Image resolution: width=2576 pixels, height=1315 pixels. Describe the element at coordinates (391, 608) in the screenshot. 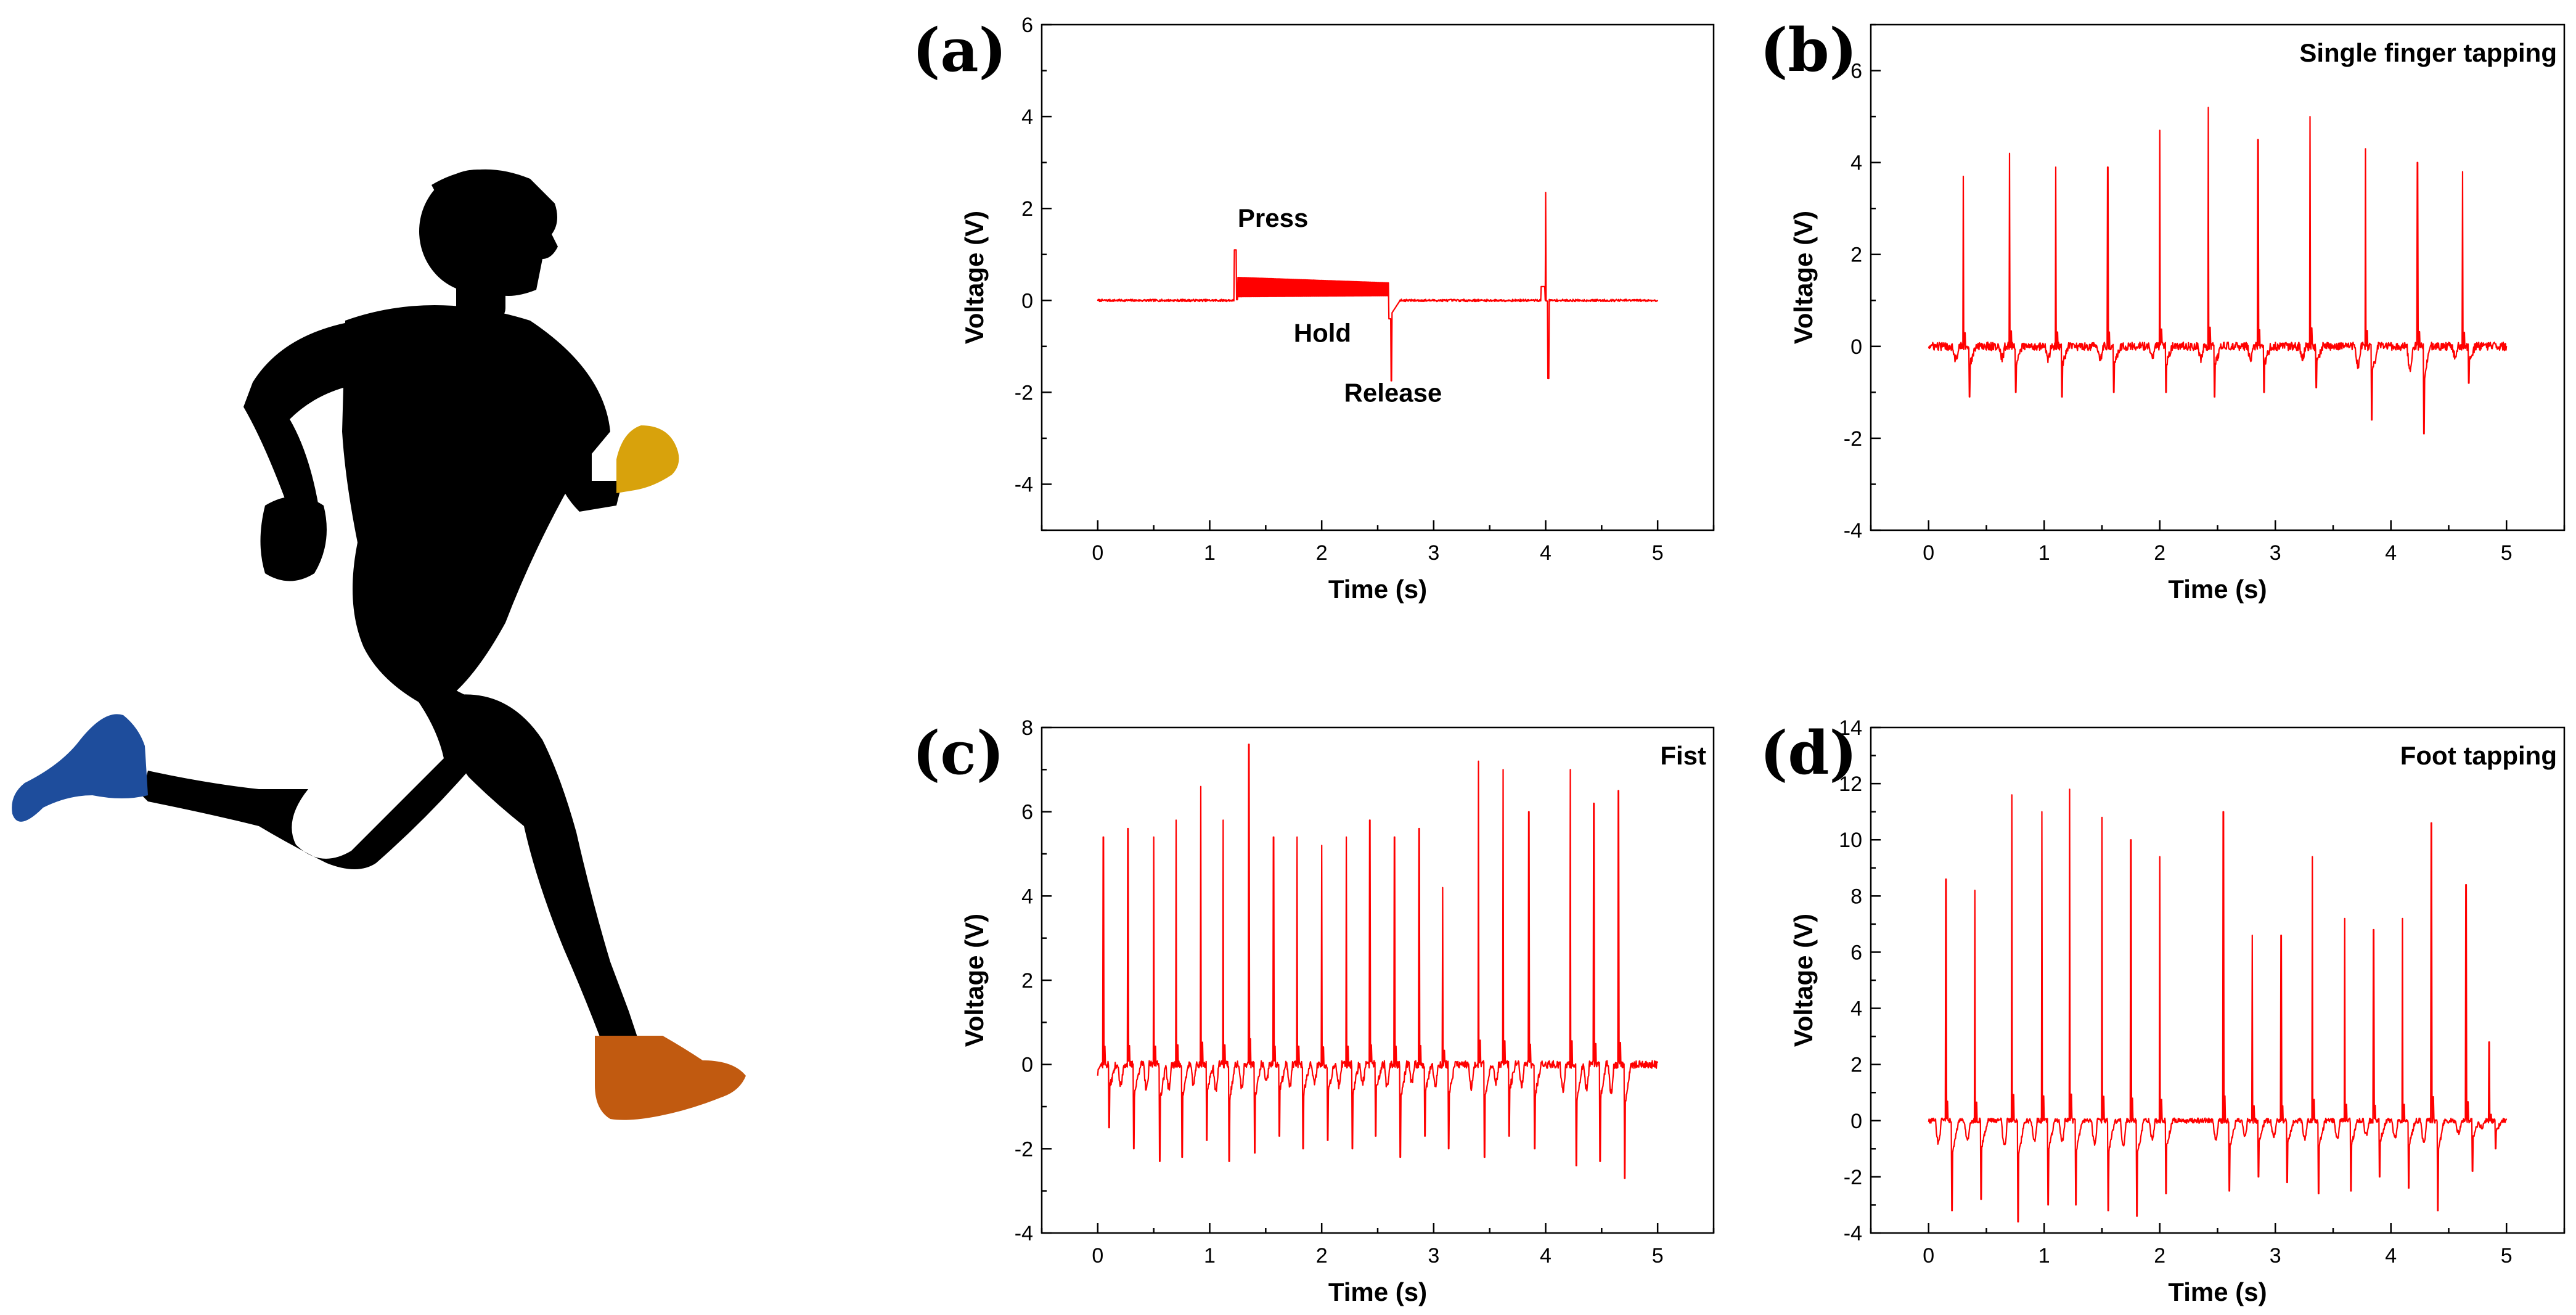

I see `runner-body` at that location.